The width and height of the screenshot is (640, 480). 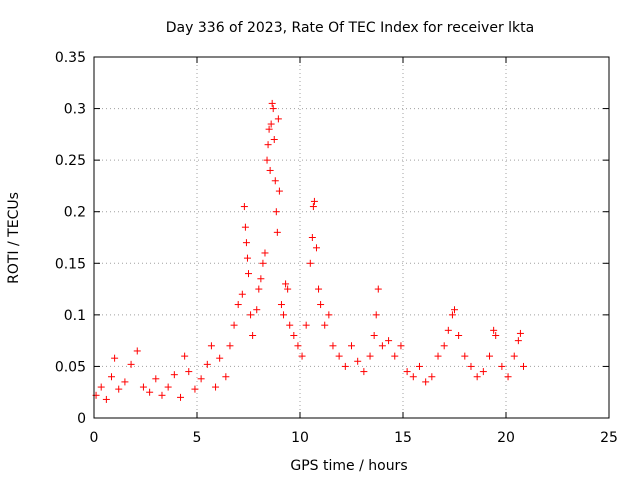 What do you see at coordinates (75, 213) in the screenshot?
I see `y-tick-label: 0.2` at bounding box center [75, 213].